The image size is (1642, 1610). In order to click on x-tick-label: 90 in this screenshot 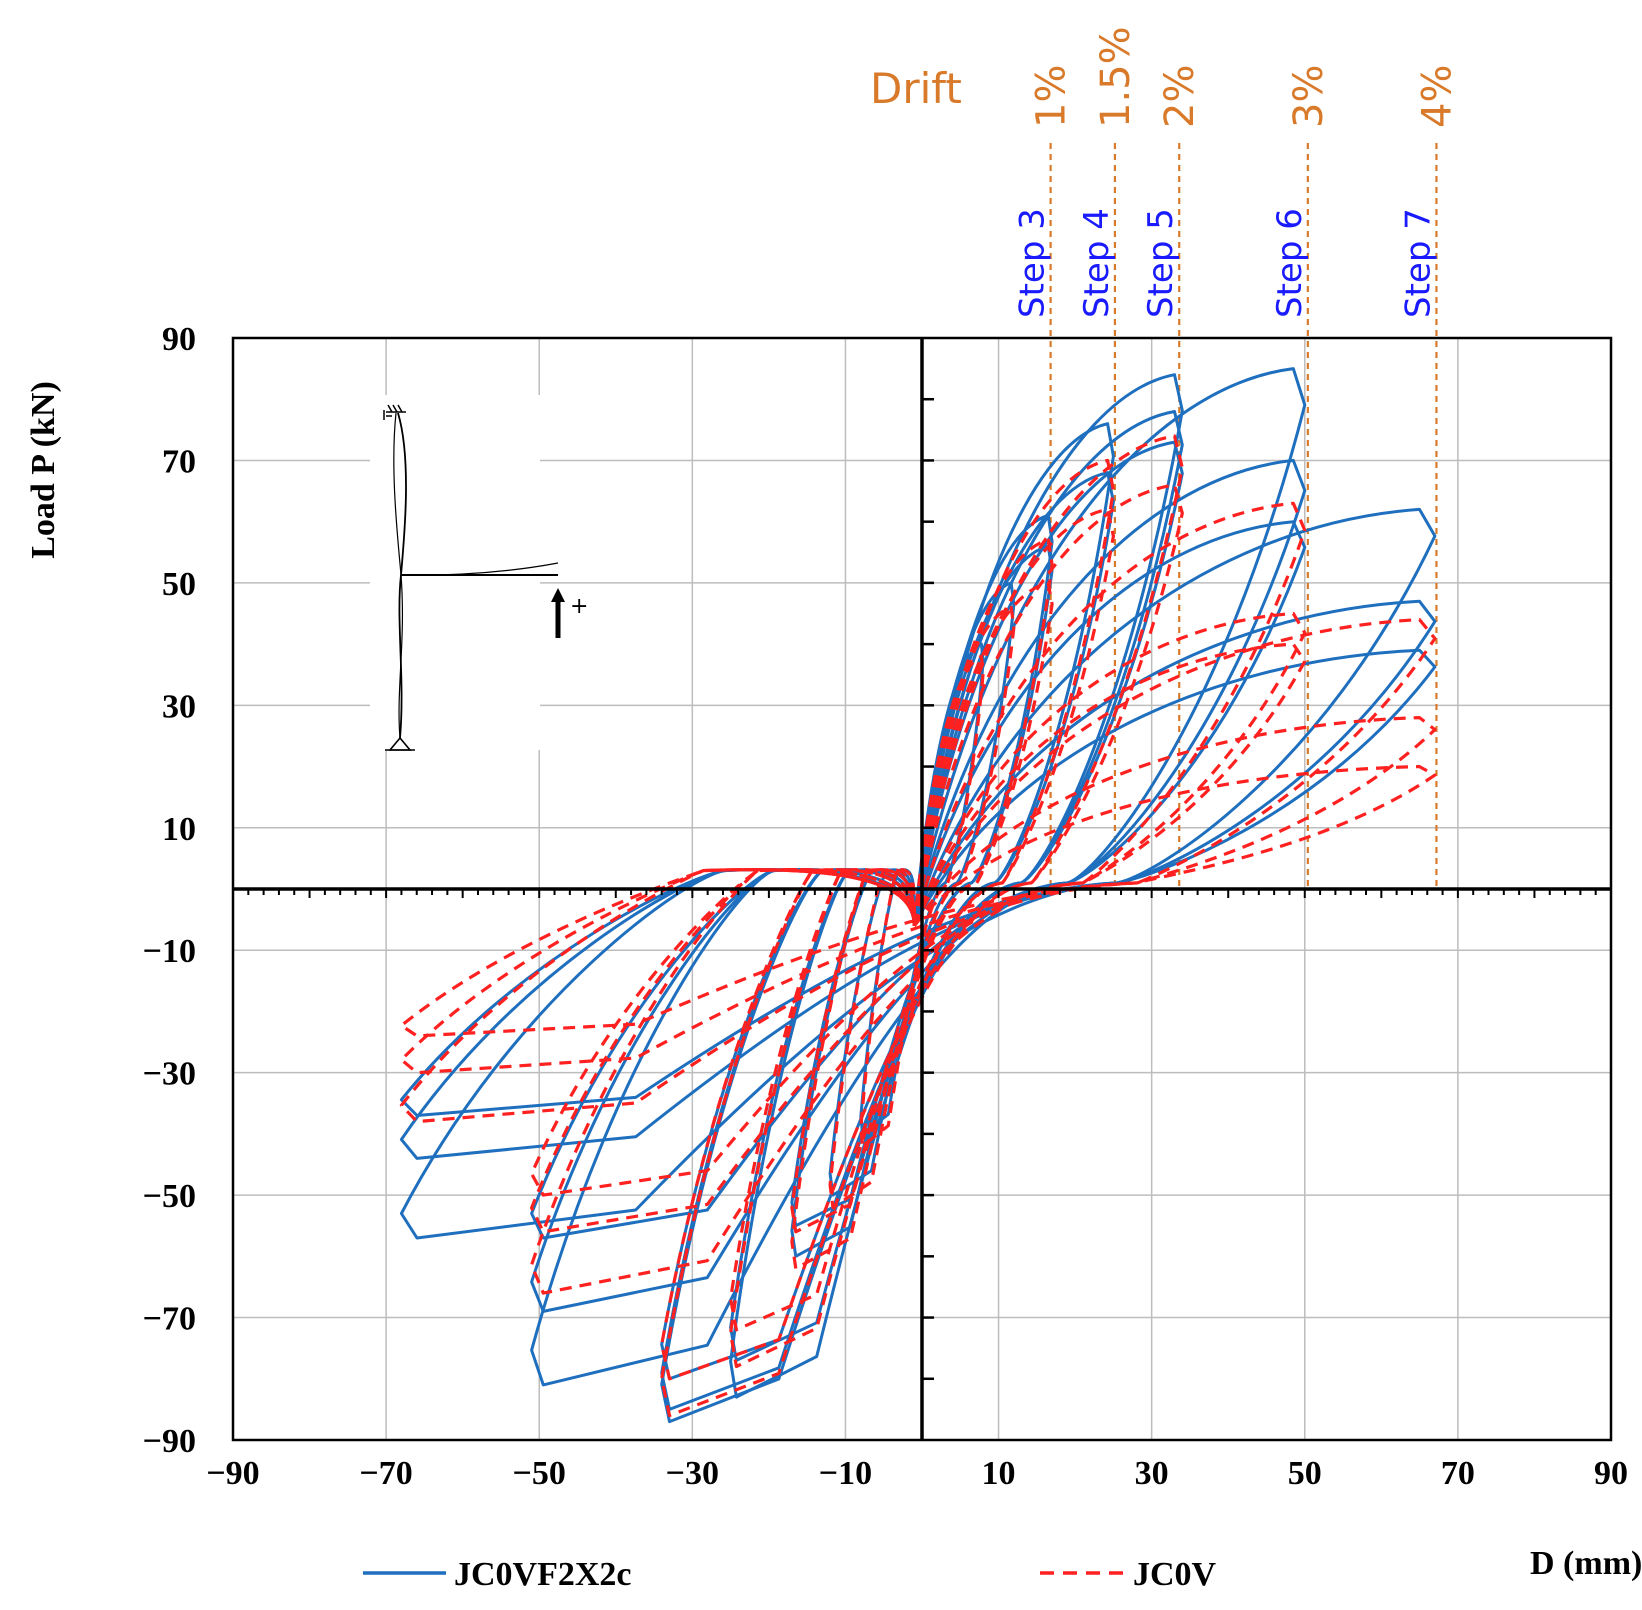, I will do `click(1611, 1473)`.